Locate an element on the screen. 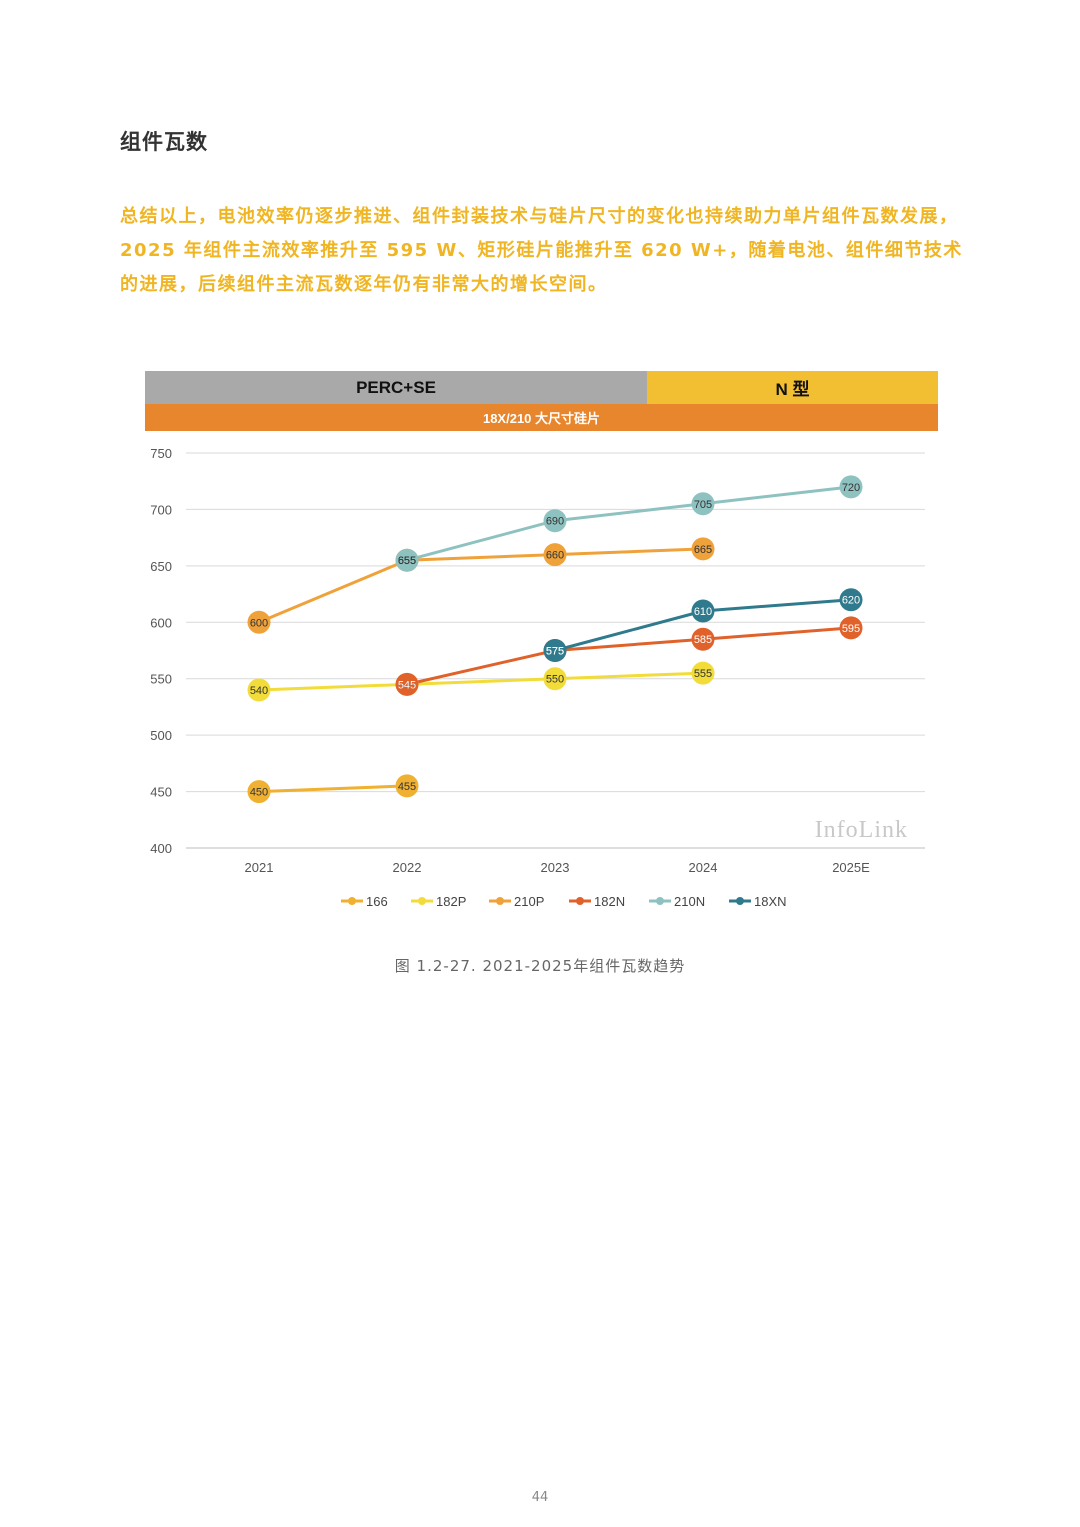 The image size is (1080, 1527). y-tick-label: 450 is located at coordinates (161, 792).